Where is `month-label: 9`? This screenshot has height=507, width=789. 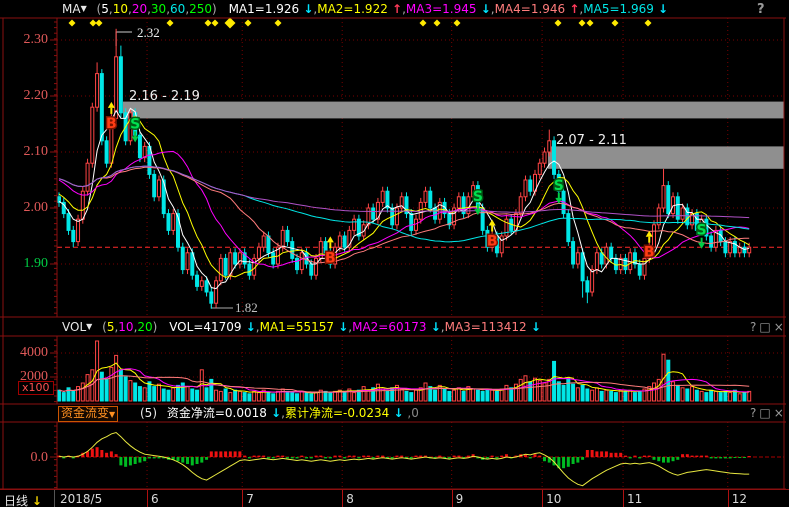 month-label: 9 is located at coordinates (459, 499).